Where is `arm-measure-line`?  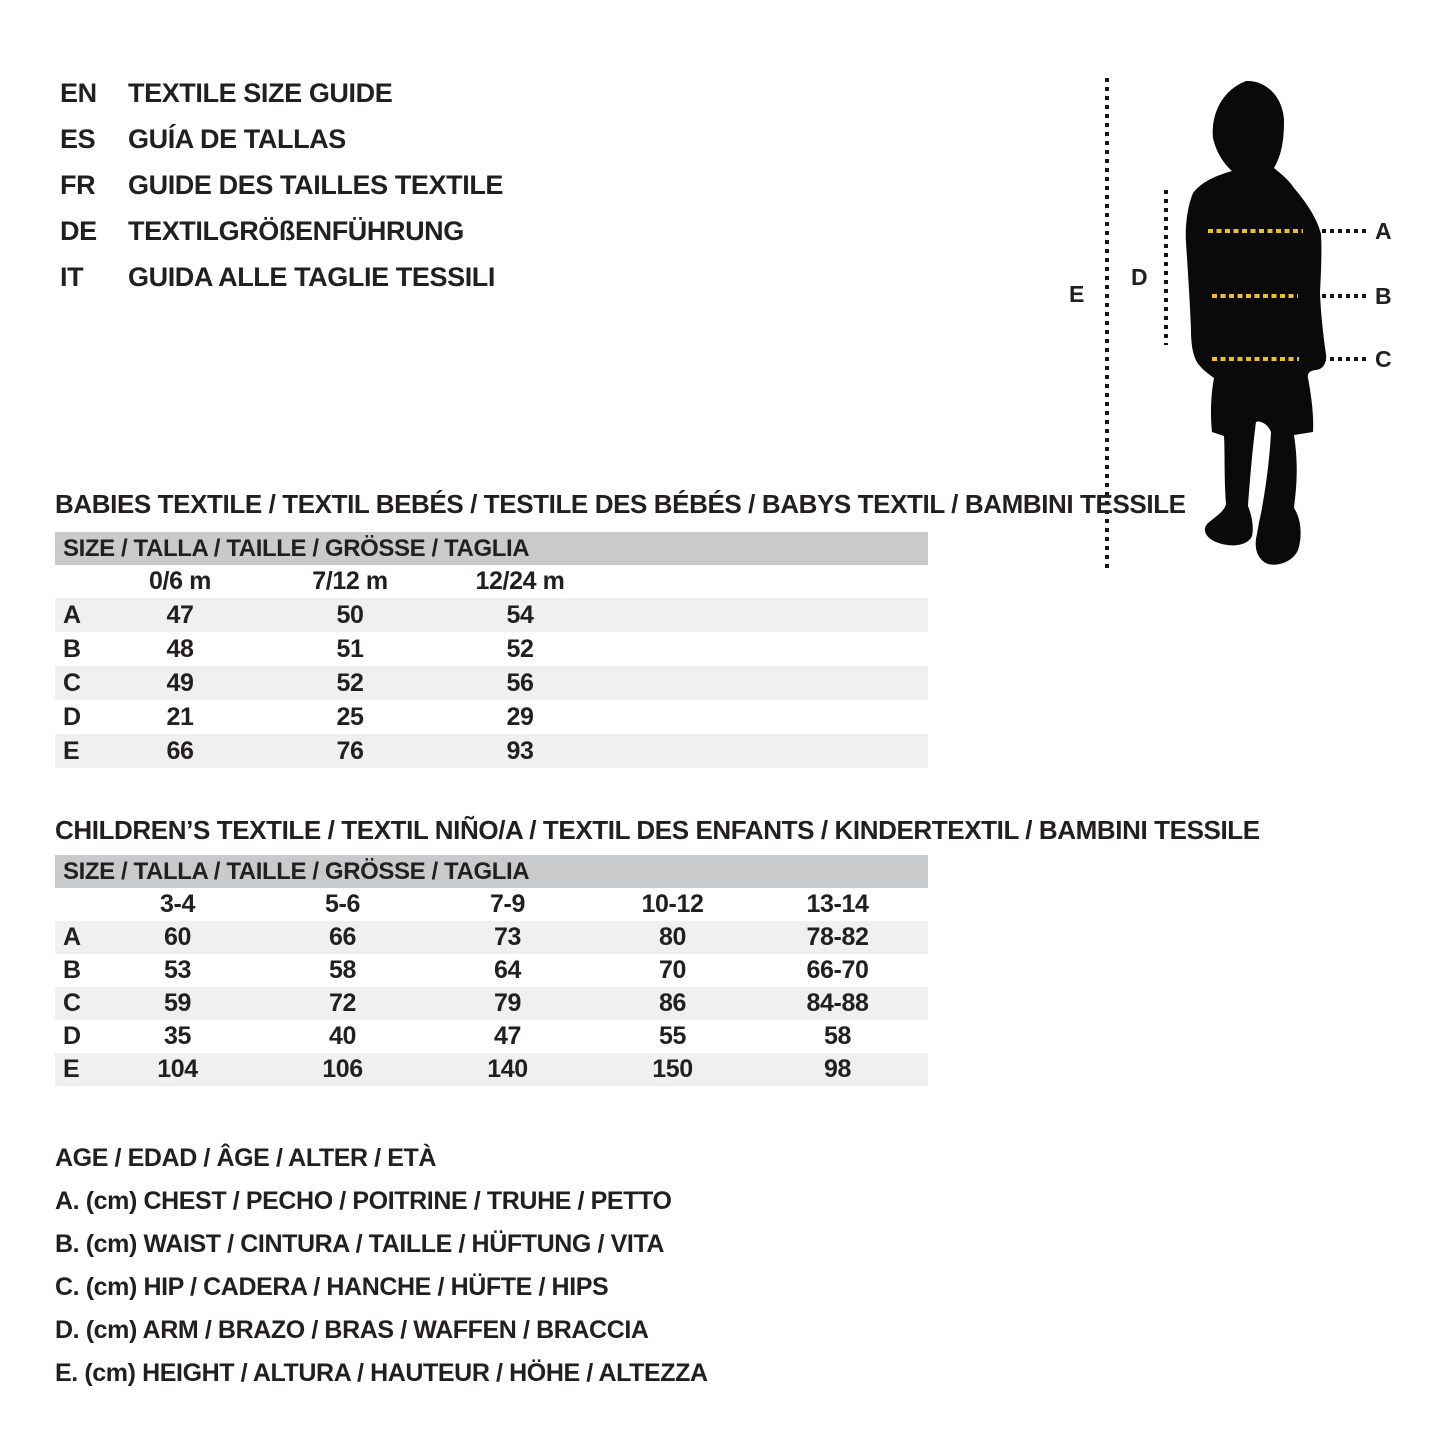 arm-measure-line is located at coordinates (1166, 267).